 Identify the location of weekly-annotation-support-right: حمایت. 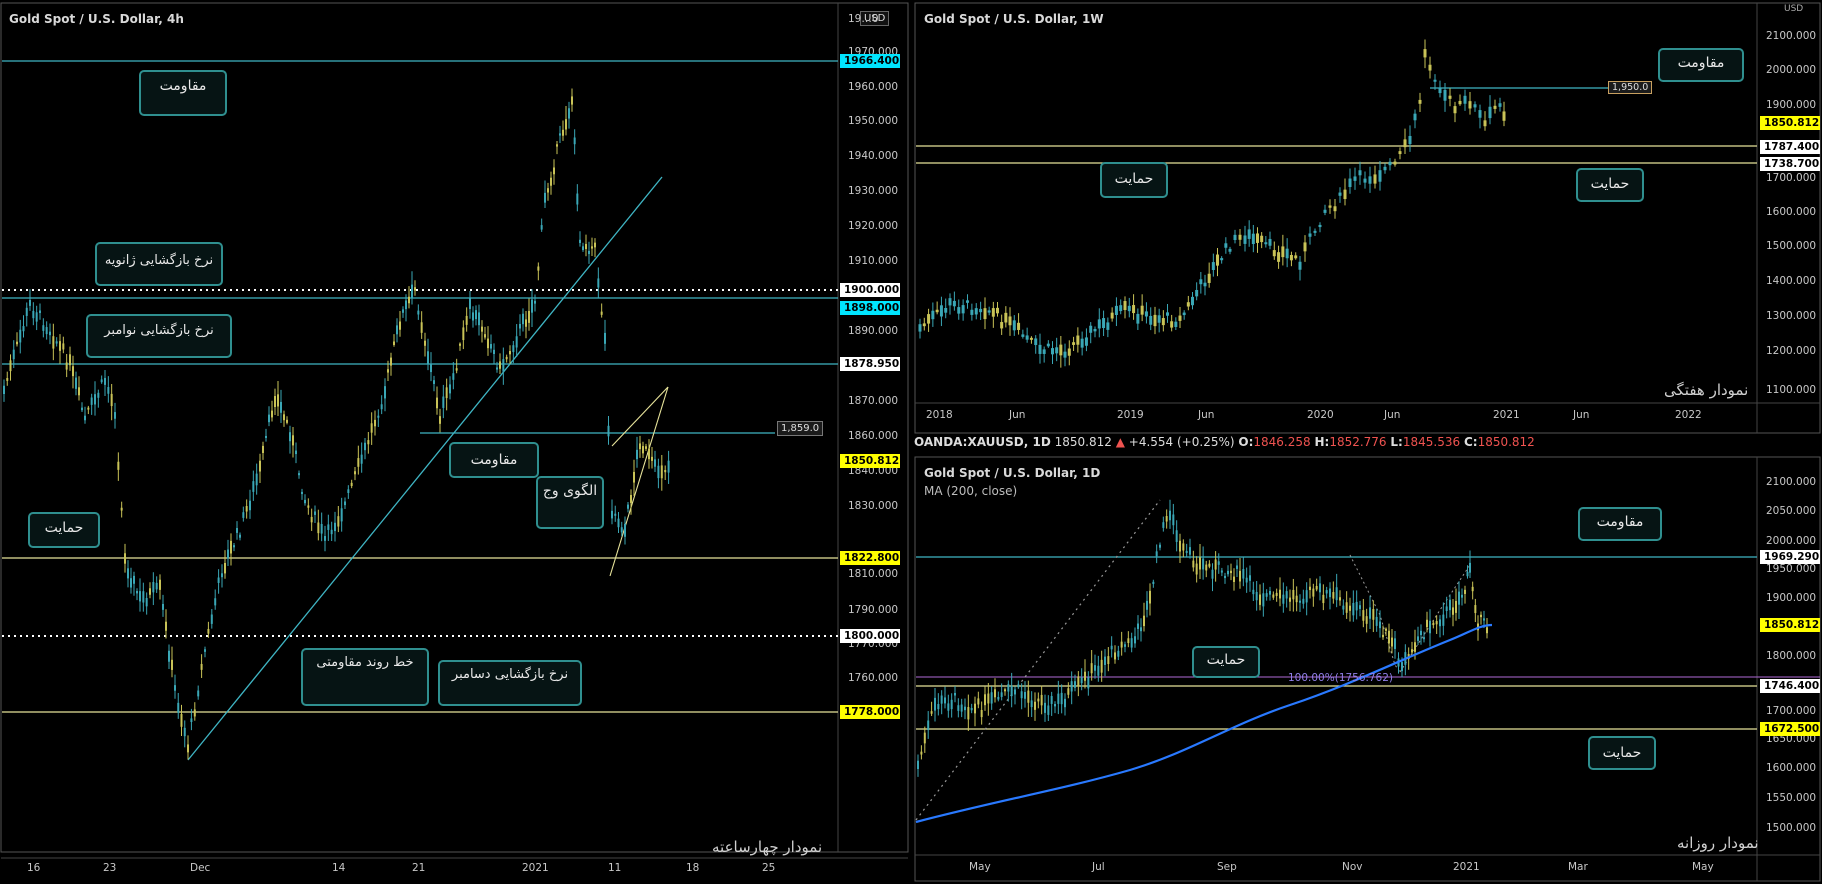
(1610, 185).